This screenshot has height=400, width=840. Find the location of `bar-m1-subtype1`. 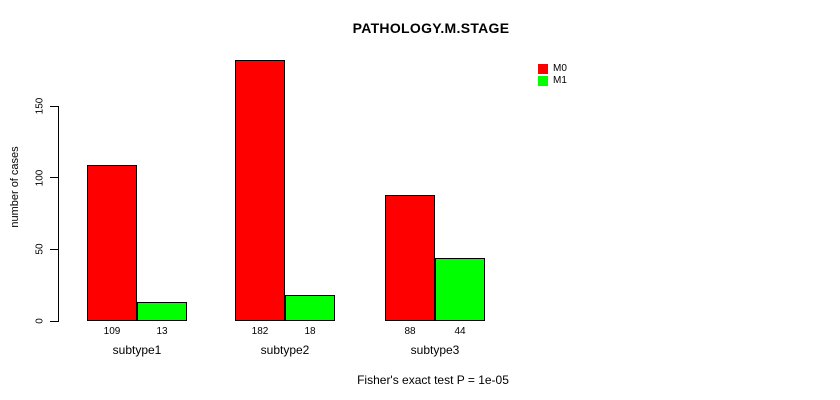

bar-m1-subtype1 is located at coordinates (162, 311).